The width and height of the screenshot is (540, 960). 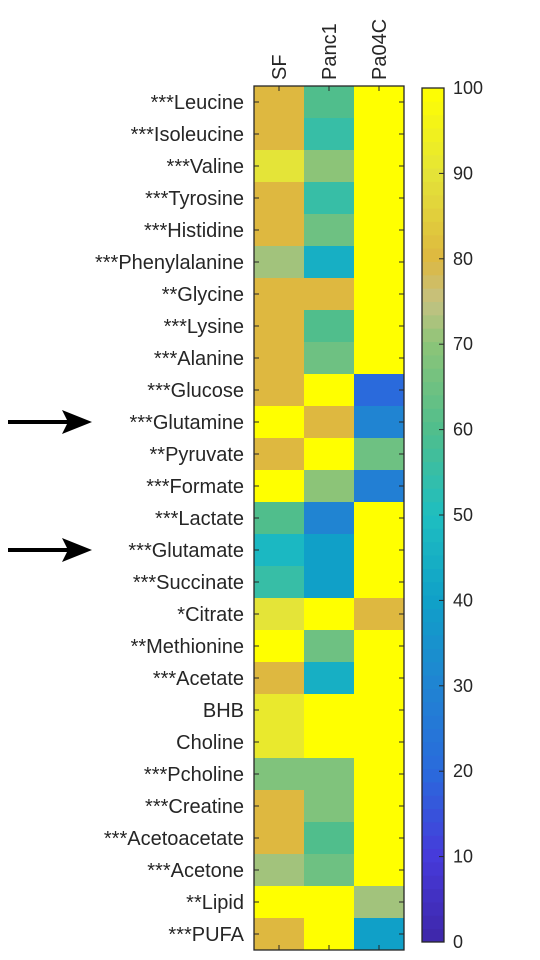 I want to click on column-labels: SF Panc1 Pa04C, so click(x=330, y=49).